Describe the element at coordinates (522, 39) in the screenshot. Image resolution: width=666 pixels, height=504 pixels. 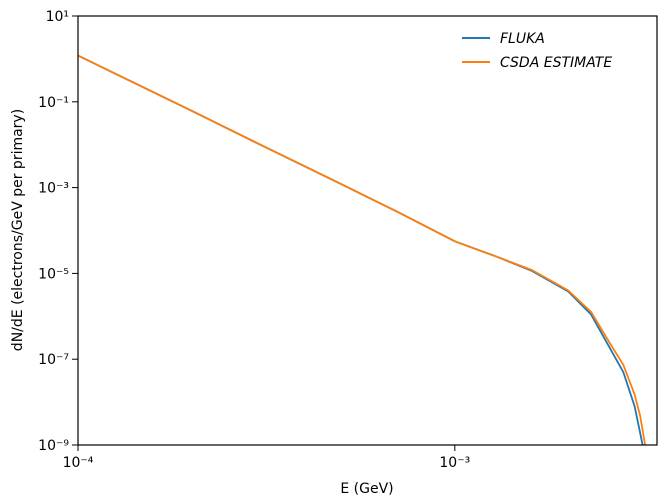
I see `legend-label: FLUKA` at that location.